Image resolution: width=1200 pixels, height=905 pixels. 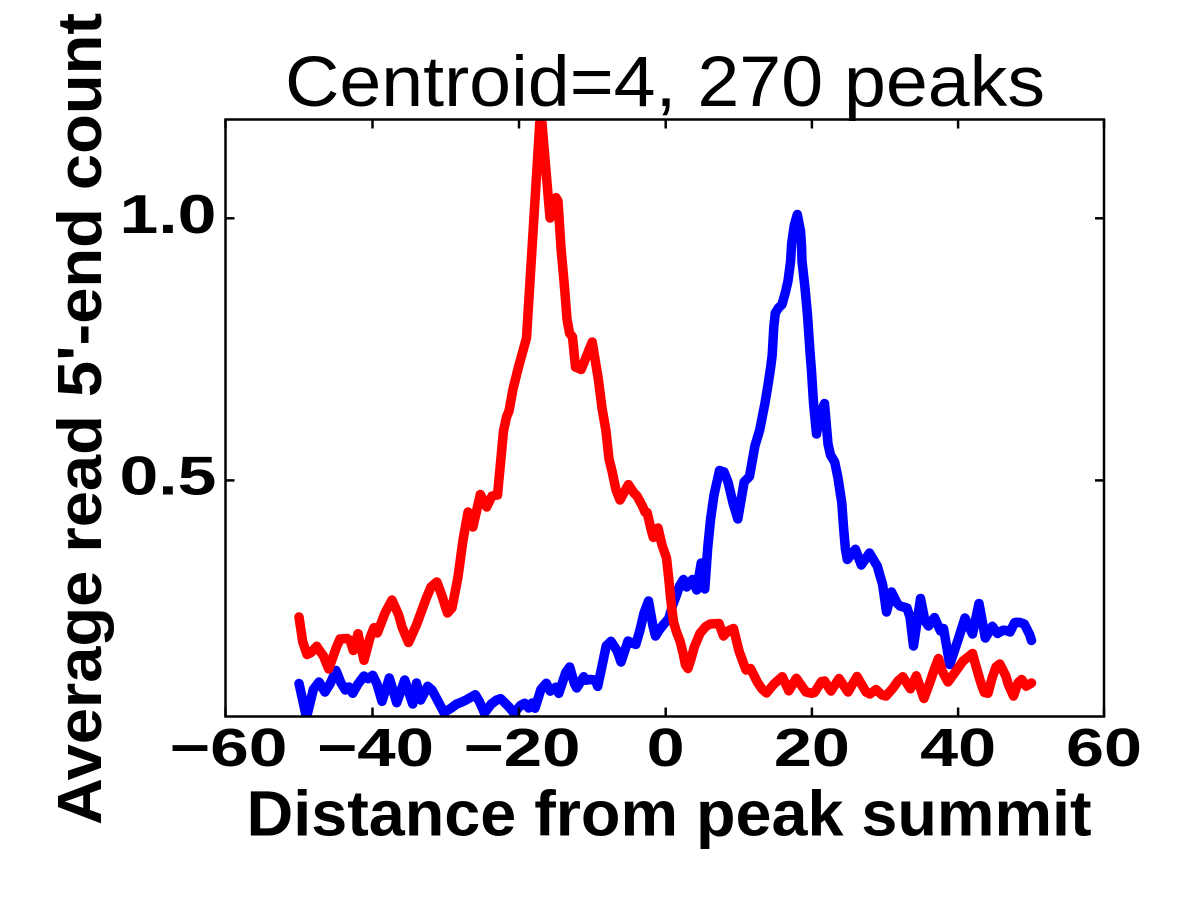 I want to click on svg-text: 40, so click(x=958, y=748).